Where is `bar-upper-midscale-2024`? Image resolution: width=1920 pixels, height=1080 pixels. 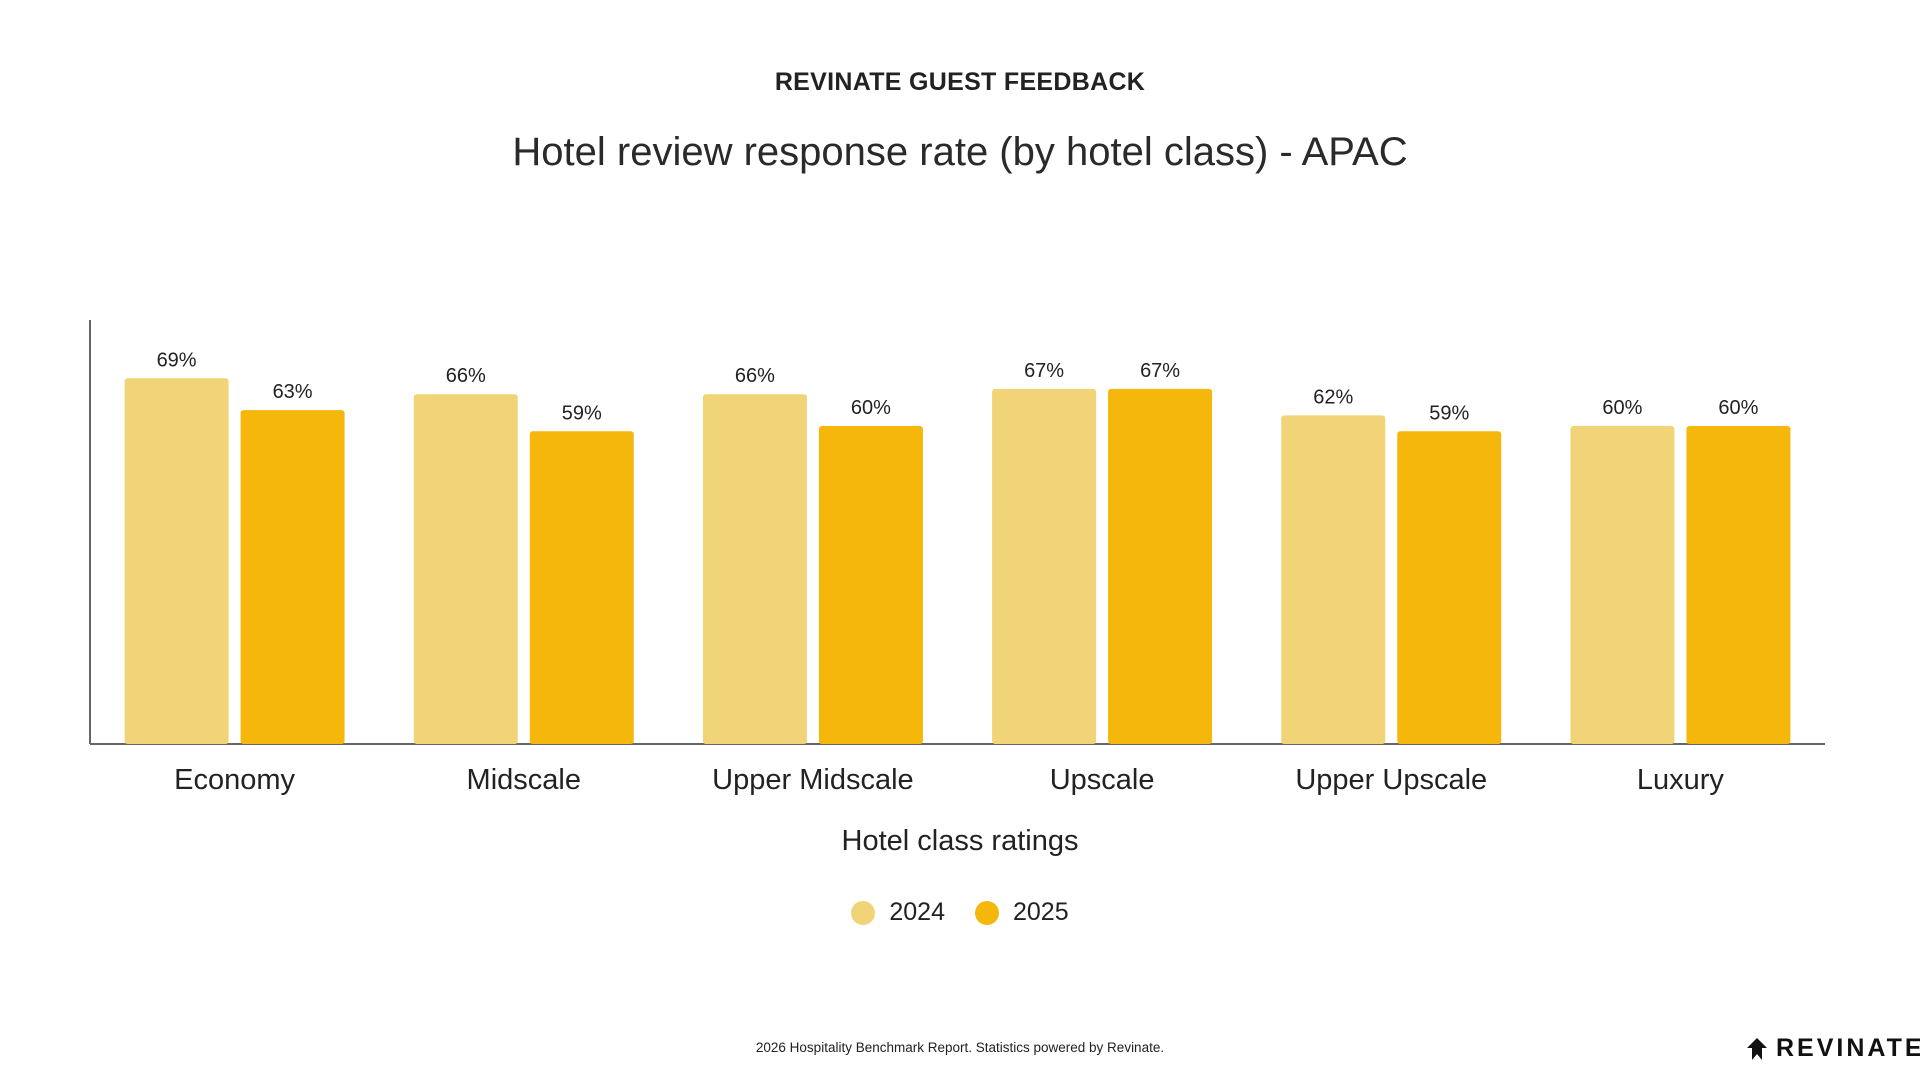
bar-upper-midscale-2024 is located at coordinates (754, 569).